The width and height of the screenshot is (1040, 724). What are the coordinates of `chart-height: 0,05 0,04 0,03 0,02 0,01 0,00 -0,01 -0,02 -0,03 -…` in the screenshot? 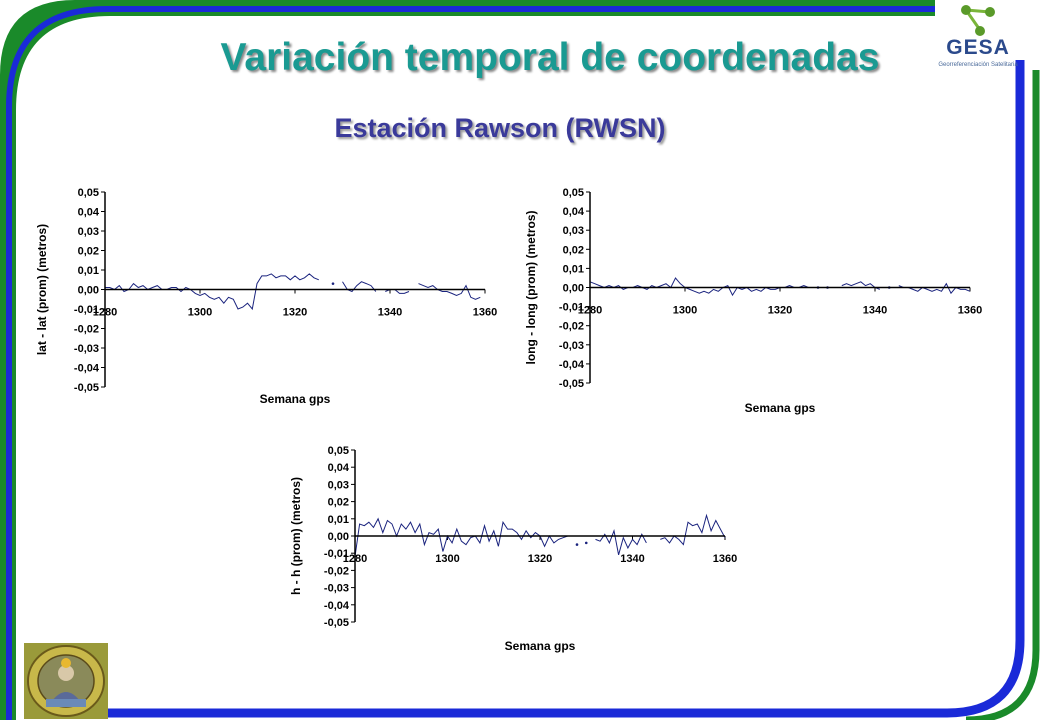 It's located at (515, 552).